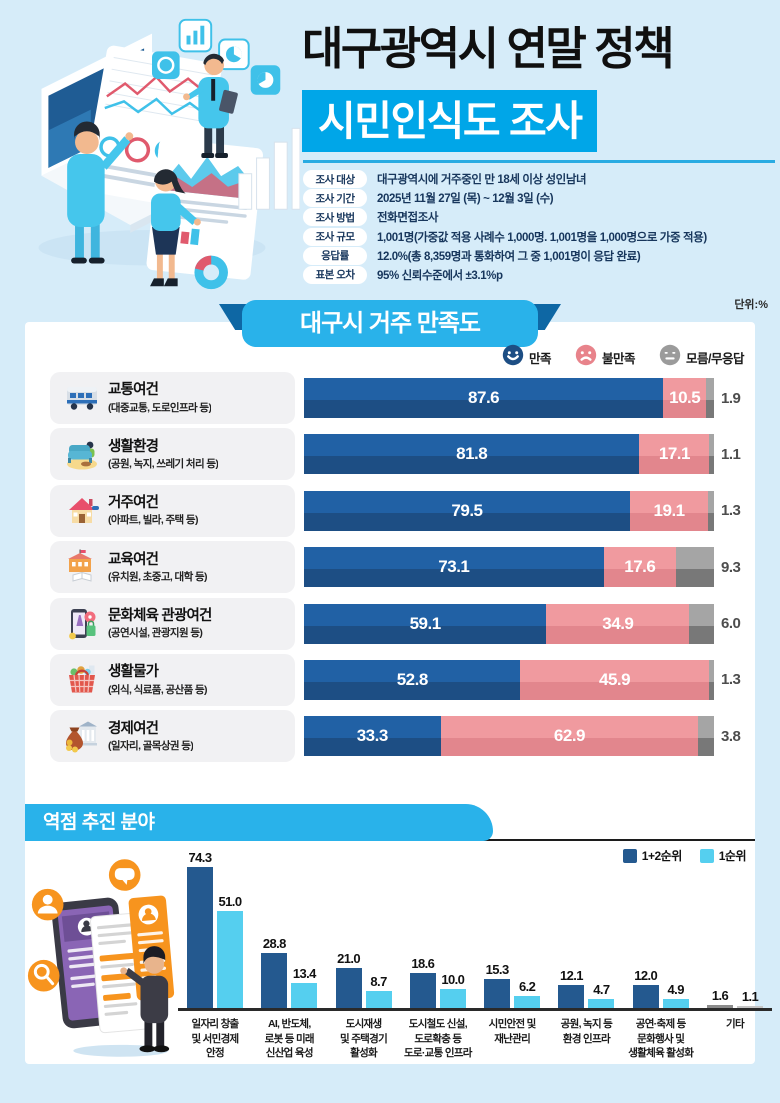 The image size is (780, 1103). I want to click on satisfied-value: 59.1, so click(425, 623).